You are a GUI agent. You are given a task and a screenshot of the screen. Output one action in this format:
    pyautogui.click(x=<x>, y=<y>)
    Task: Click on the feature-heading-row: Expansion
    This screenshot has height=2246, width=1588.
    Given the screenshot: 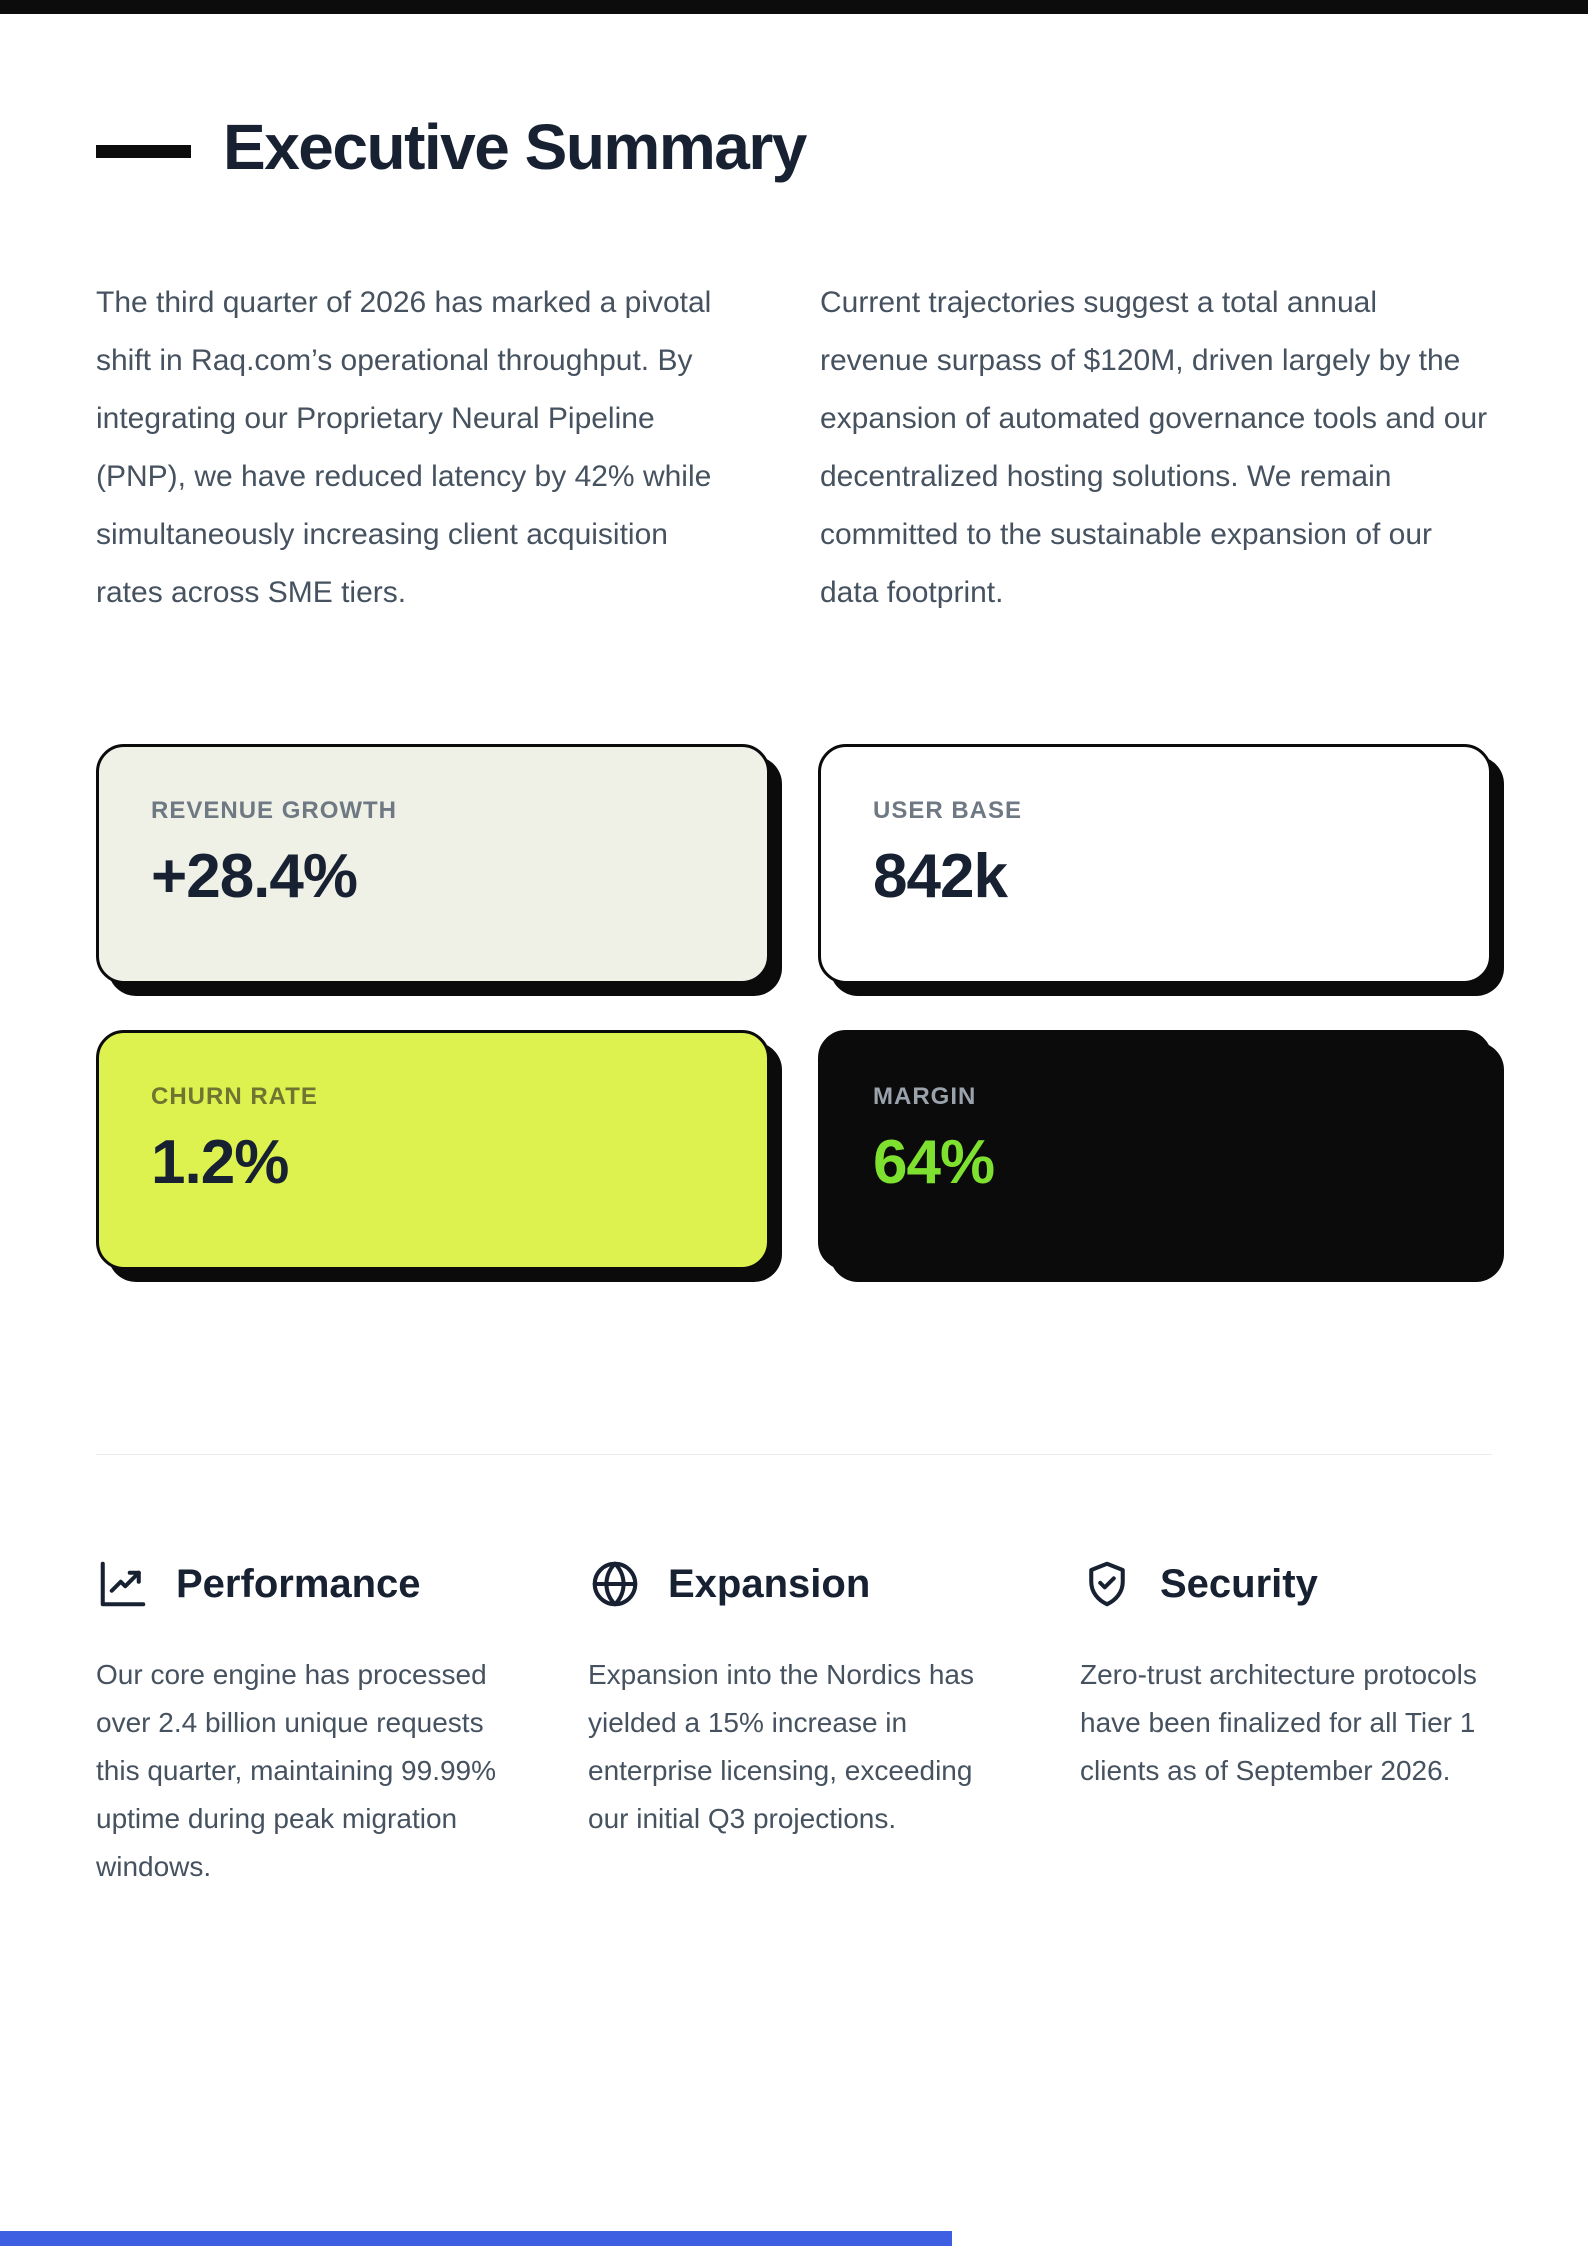 What is the action you would take?
    pyautogui.click(x=794, y=1584)
    